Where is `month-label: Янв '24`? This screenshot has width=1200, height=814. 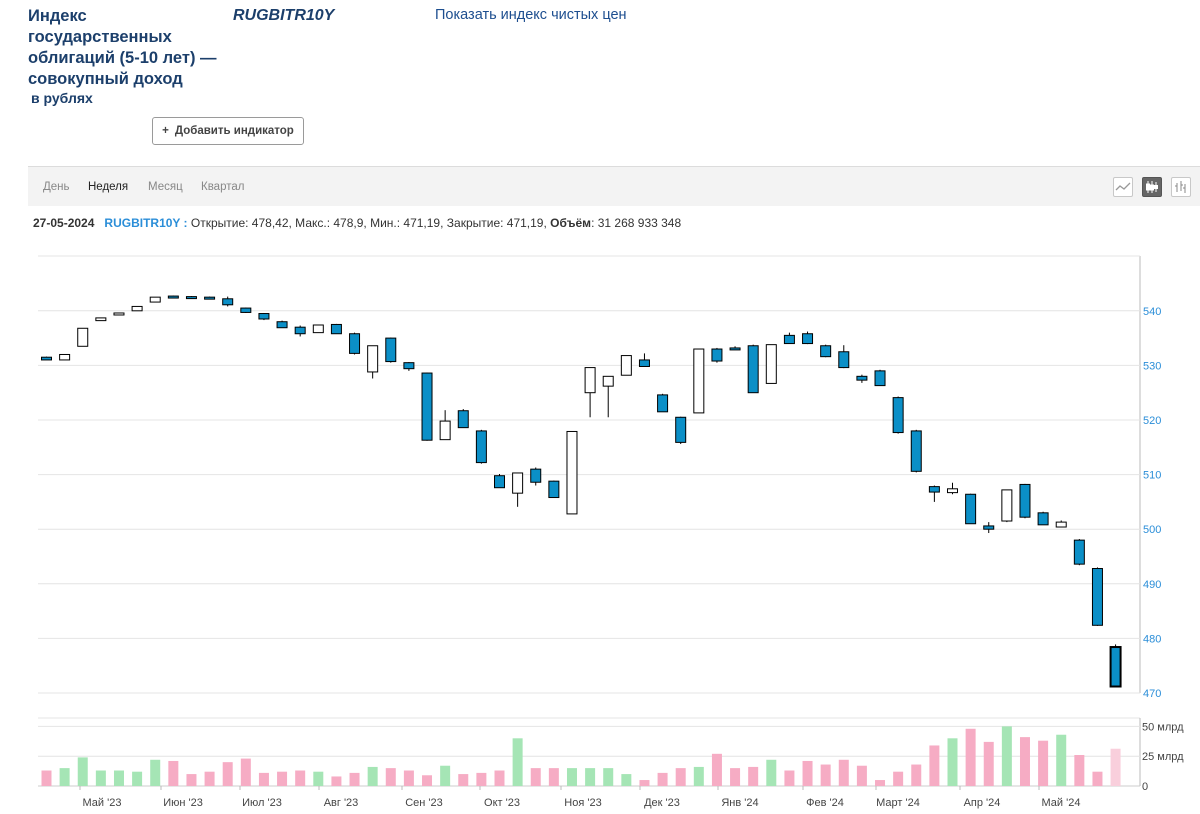 month-label: Янв '24 is located at coordinates (739, 803).